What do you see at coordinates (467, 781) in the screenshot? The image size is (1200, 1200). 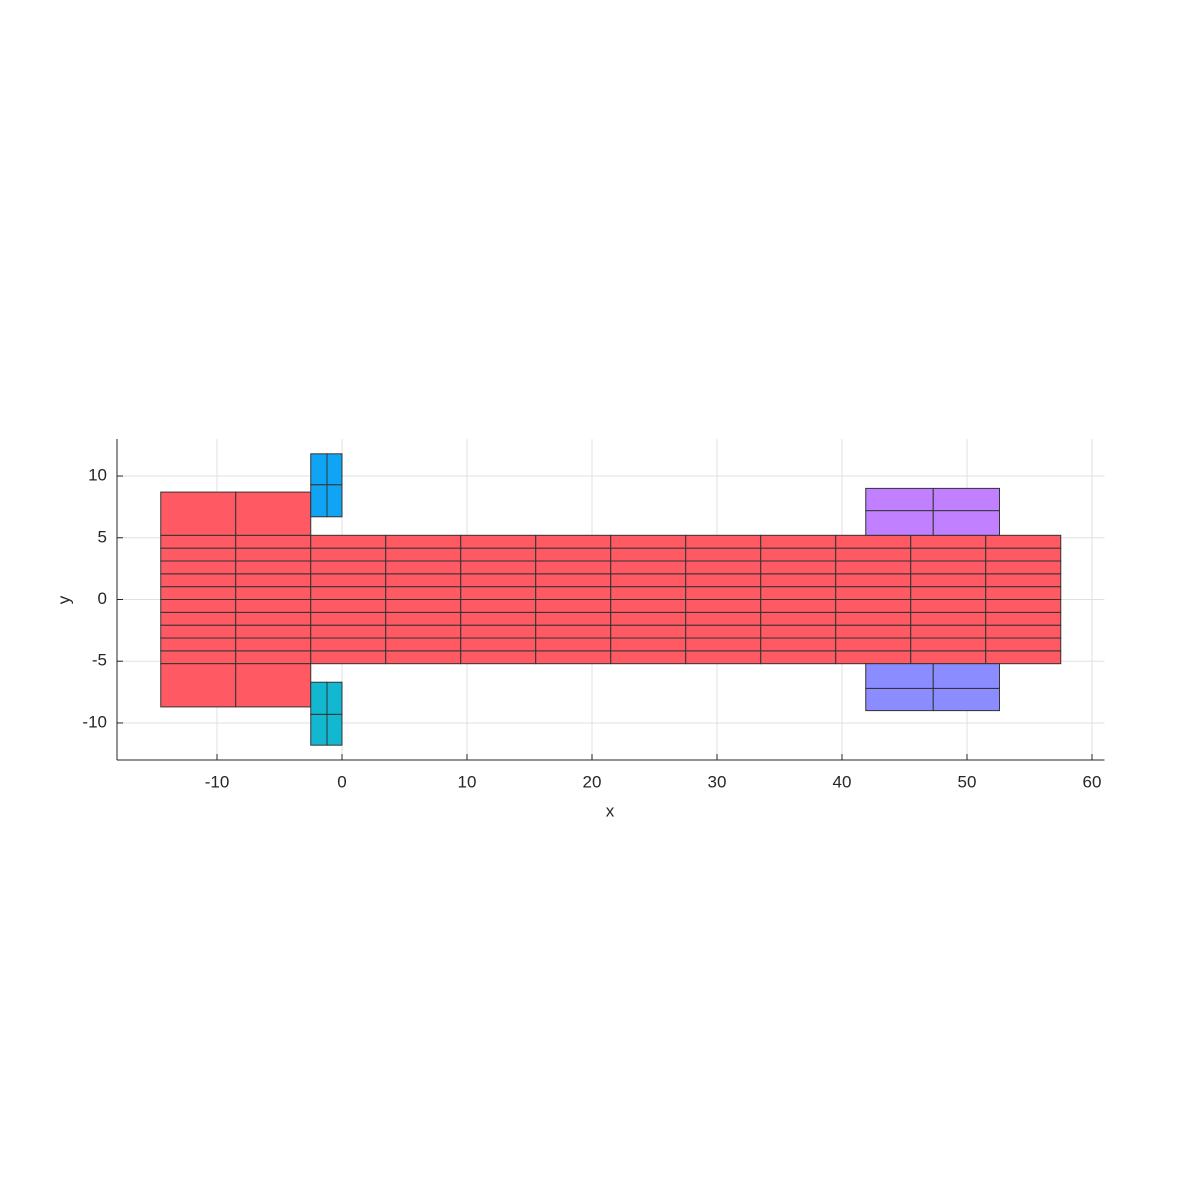 I see `x-tick-label: 10` at bounding box center [467, 781].